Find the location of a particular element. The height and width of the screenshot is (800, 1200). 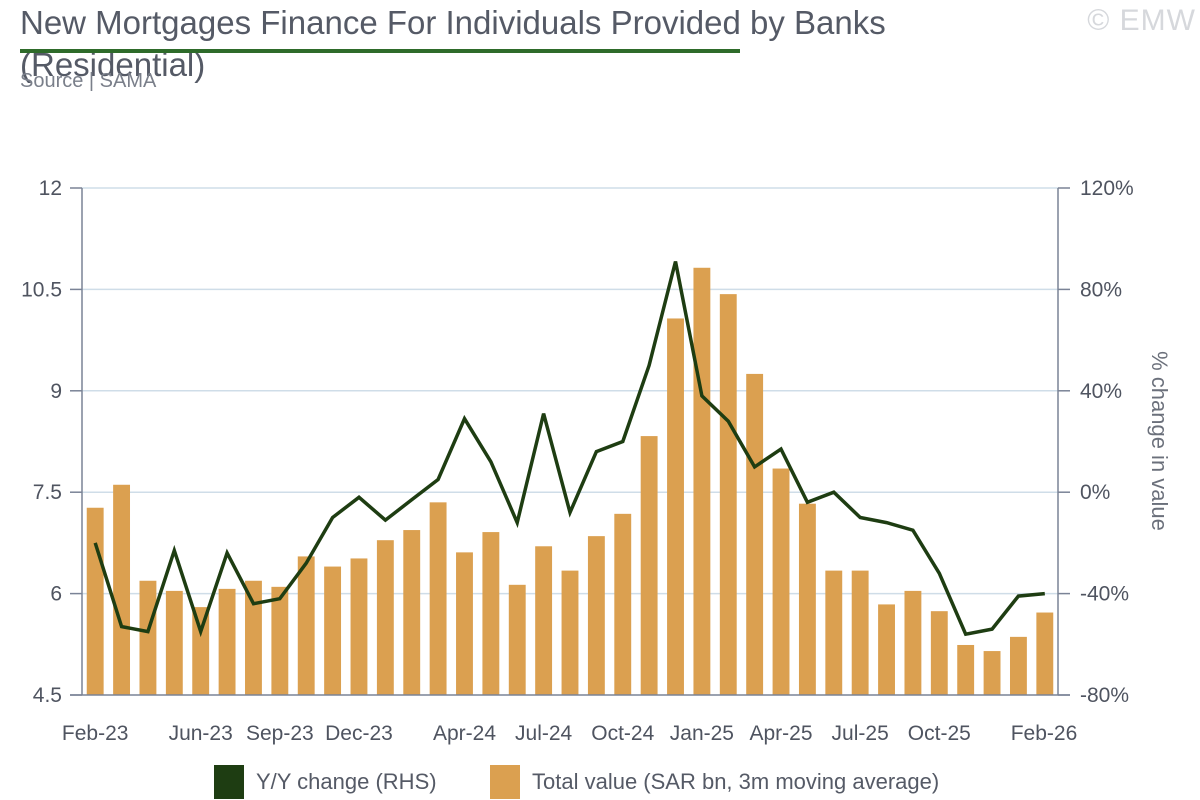

title-underline is located at coordinates (380, 51).